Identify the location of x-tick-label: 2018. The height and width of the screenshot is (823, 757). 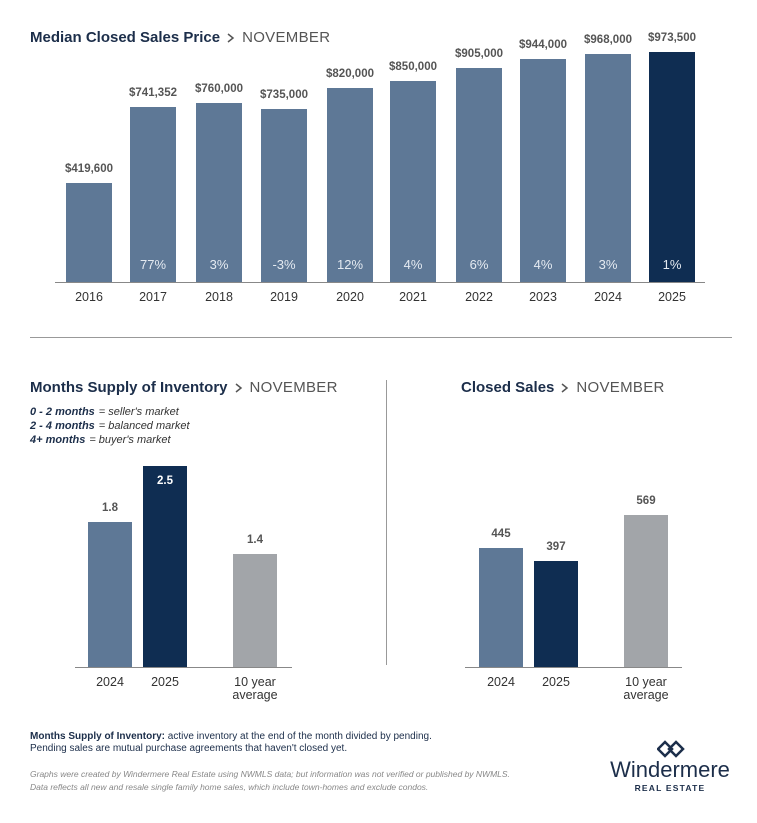
(219, 297).